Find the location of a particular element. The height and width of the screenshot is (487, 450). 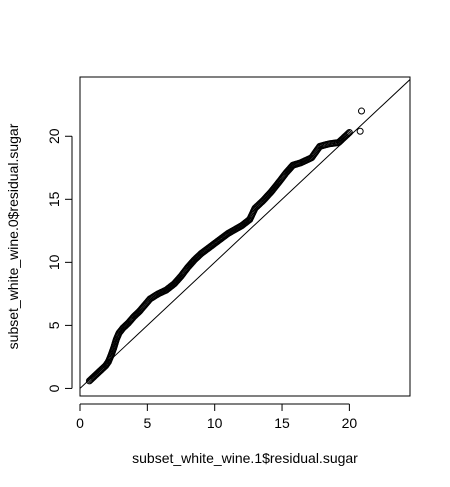

y-axis-title: subset_white_wine.0$residual.sugar is located at coordinates (13, 236).